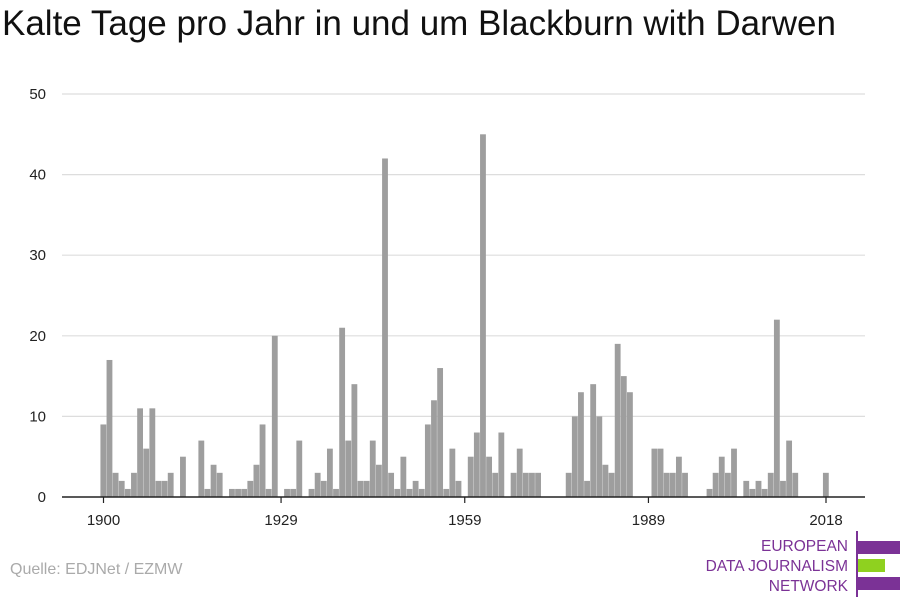 This screenshot has width=900, height=600. I want to click on x-tick-label: 2018, so click(825, 520).